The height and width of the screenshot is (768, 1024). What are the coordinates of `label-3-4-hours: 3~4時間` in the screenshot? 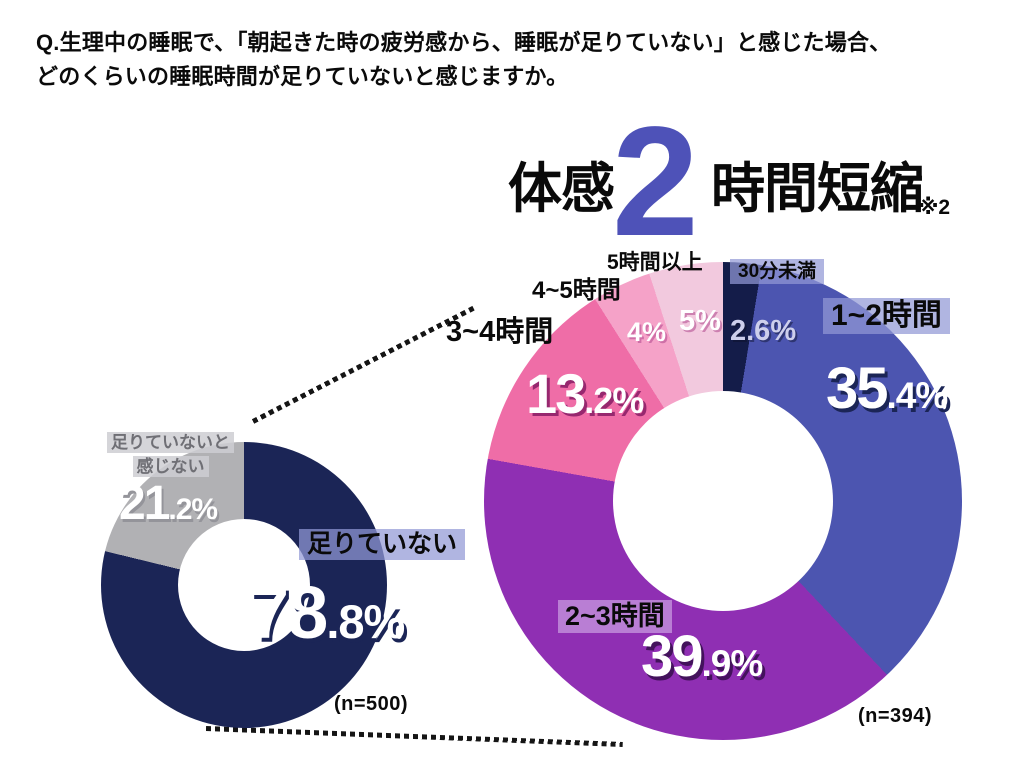 It's located at (500, 332).